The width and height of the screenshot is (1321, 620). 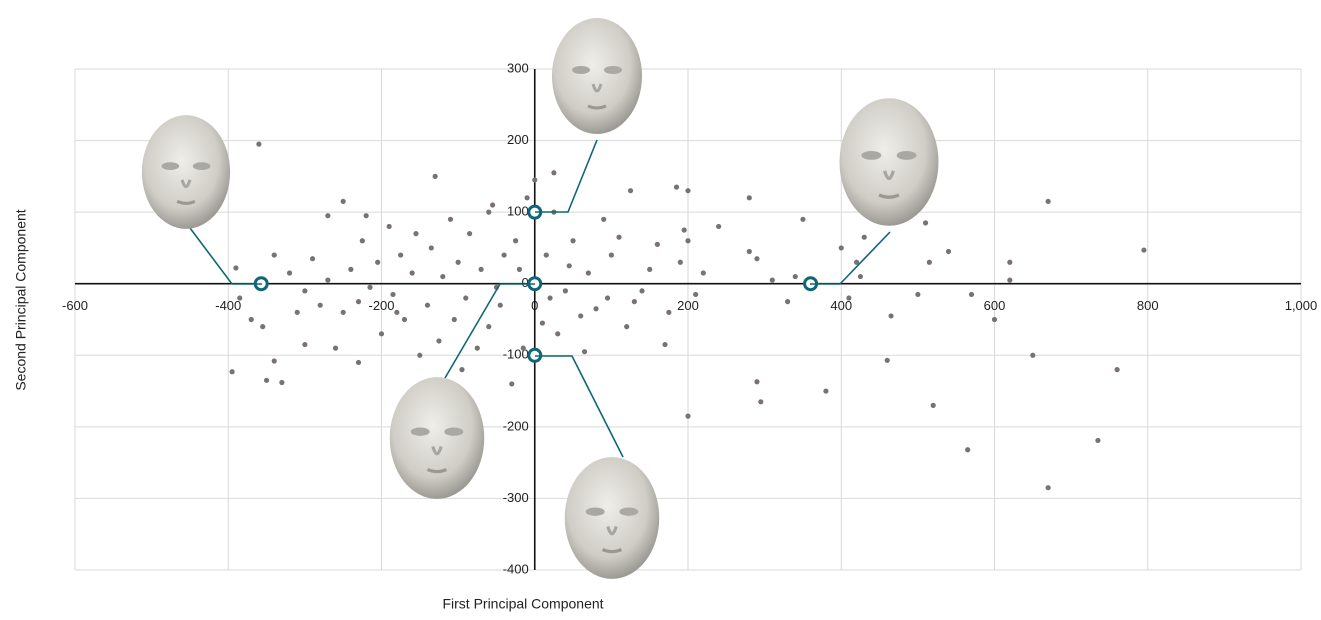 What do you see at coordinates (518, 67) in the screenshot?
I see `y-tick-label: 300` at bounding box center [518, 67].